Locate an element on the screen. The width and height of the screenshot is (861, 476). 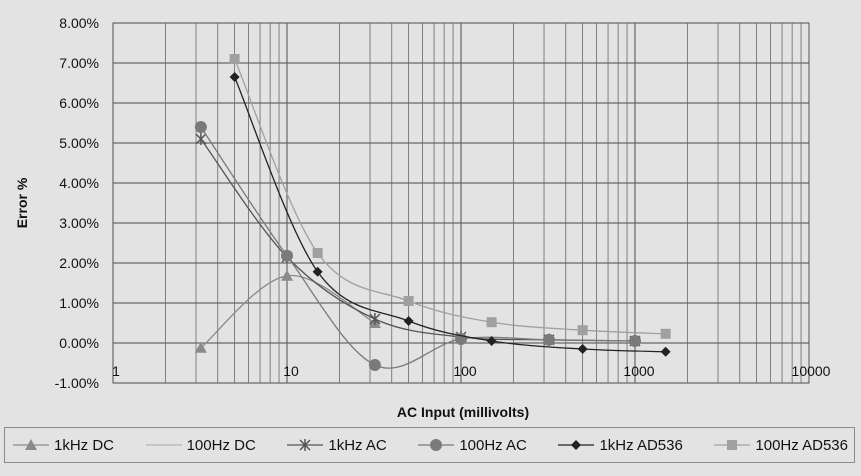
legend-label: 1kHz DC is located at coordinates (84, 445).